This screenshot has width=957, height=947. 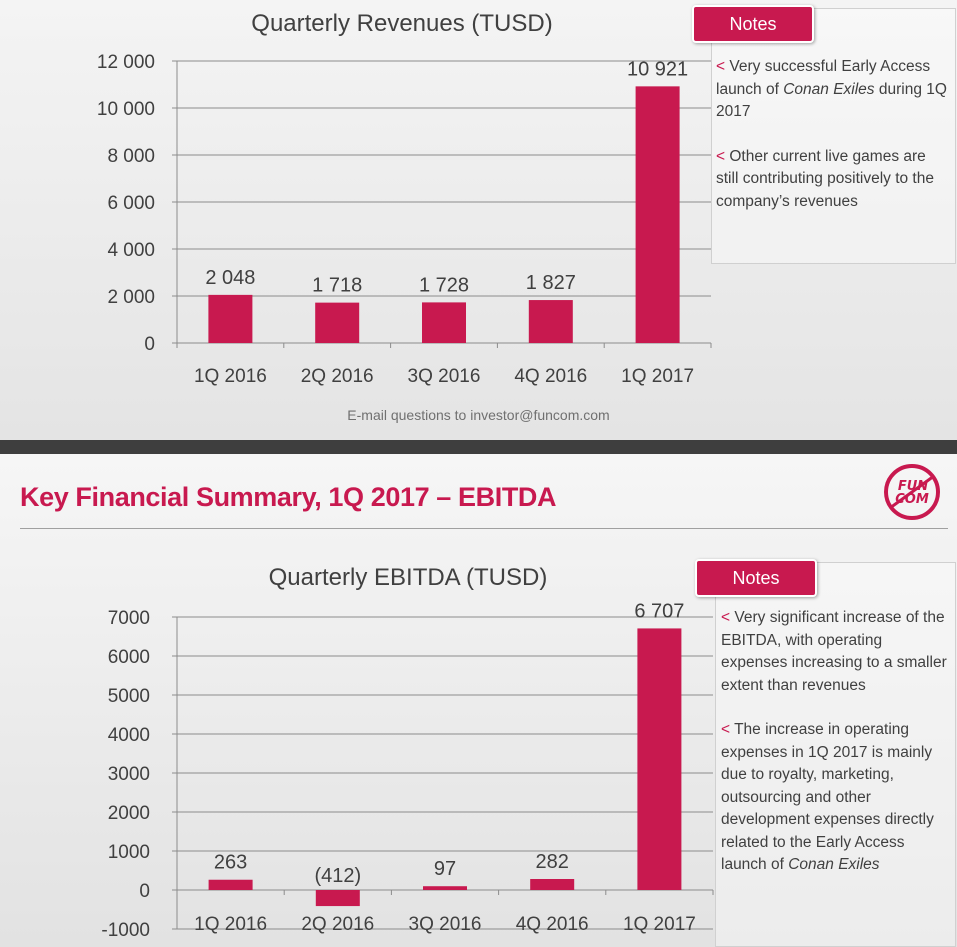 What do you see at coordinates (478, 415) in the screenshot?
I see `footer-email: E-mail questions to investor@funcom.com` at bounding box center [478, 415].